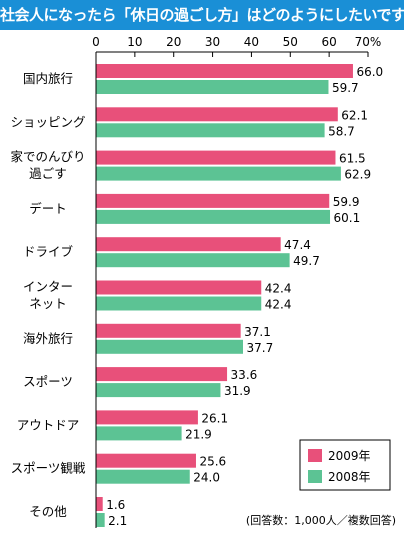 The width and height of the screenshot is (404, 536). I want to click on data-label: 26.1, so click(214, 418).